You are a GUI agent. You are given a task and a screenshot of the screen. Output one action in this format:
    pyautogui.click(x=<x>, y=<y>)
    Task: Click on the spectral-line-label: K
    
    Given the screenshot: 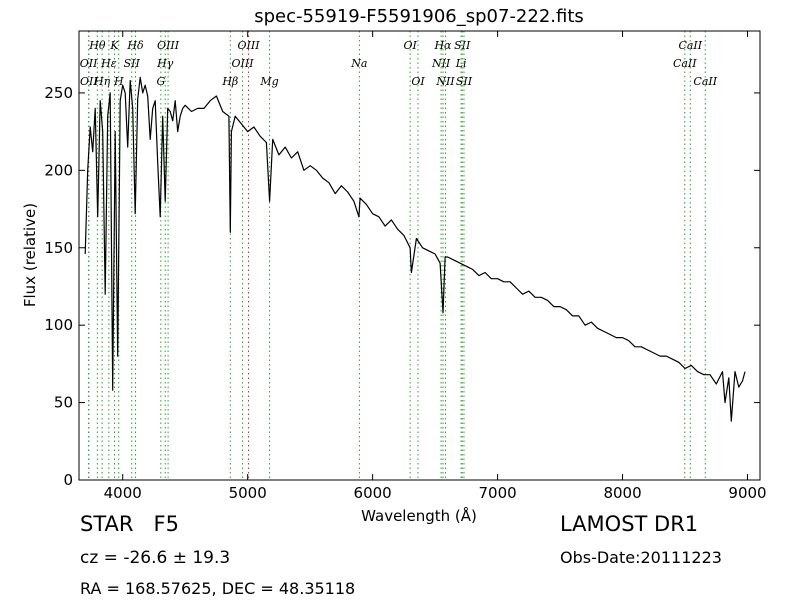 What is the action you would take?
    pyautogui.click(x=114, y=45)
    